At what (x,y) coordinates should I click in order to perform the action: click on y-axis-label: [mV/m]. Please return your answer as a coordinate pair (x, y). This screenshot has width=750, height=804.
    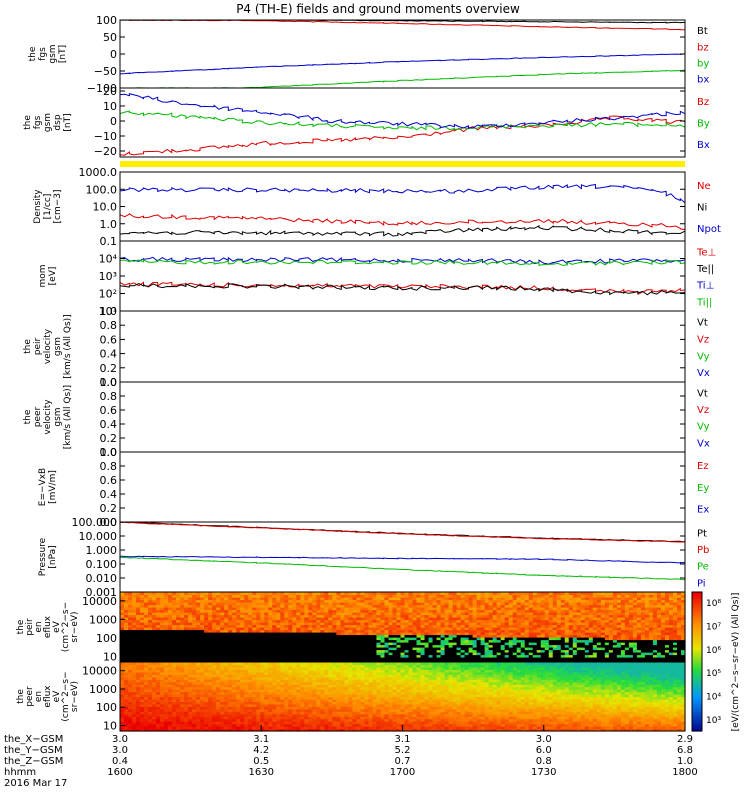
    Looking at the image, I should click on (53, 487).